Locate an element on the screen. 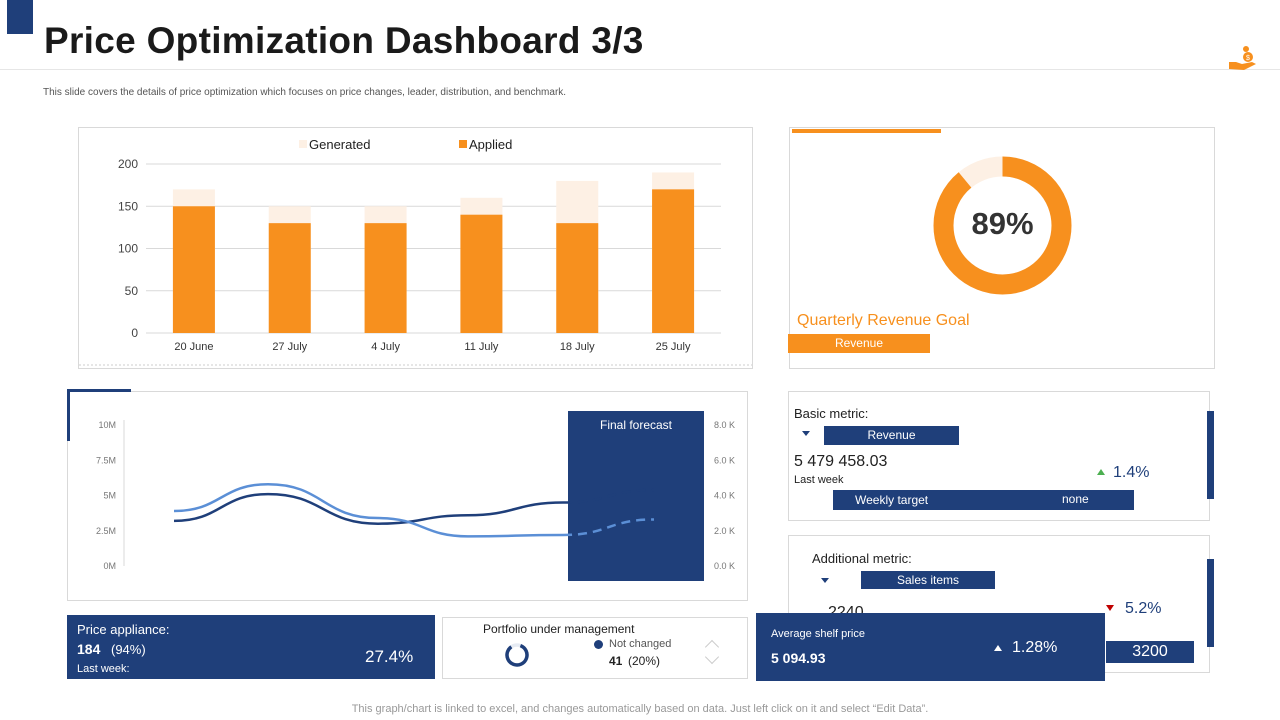 The height and width of the screenshot is (720, 1280). down-arrow-icon is located at coordinates (1110, 608).